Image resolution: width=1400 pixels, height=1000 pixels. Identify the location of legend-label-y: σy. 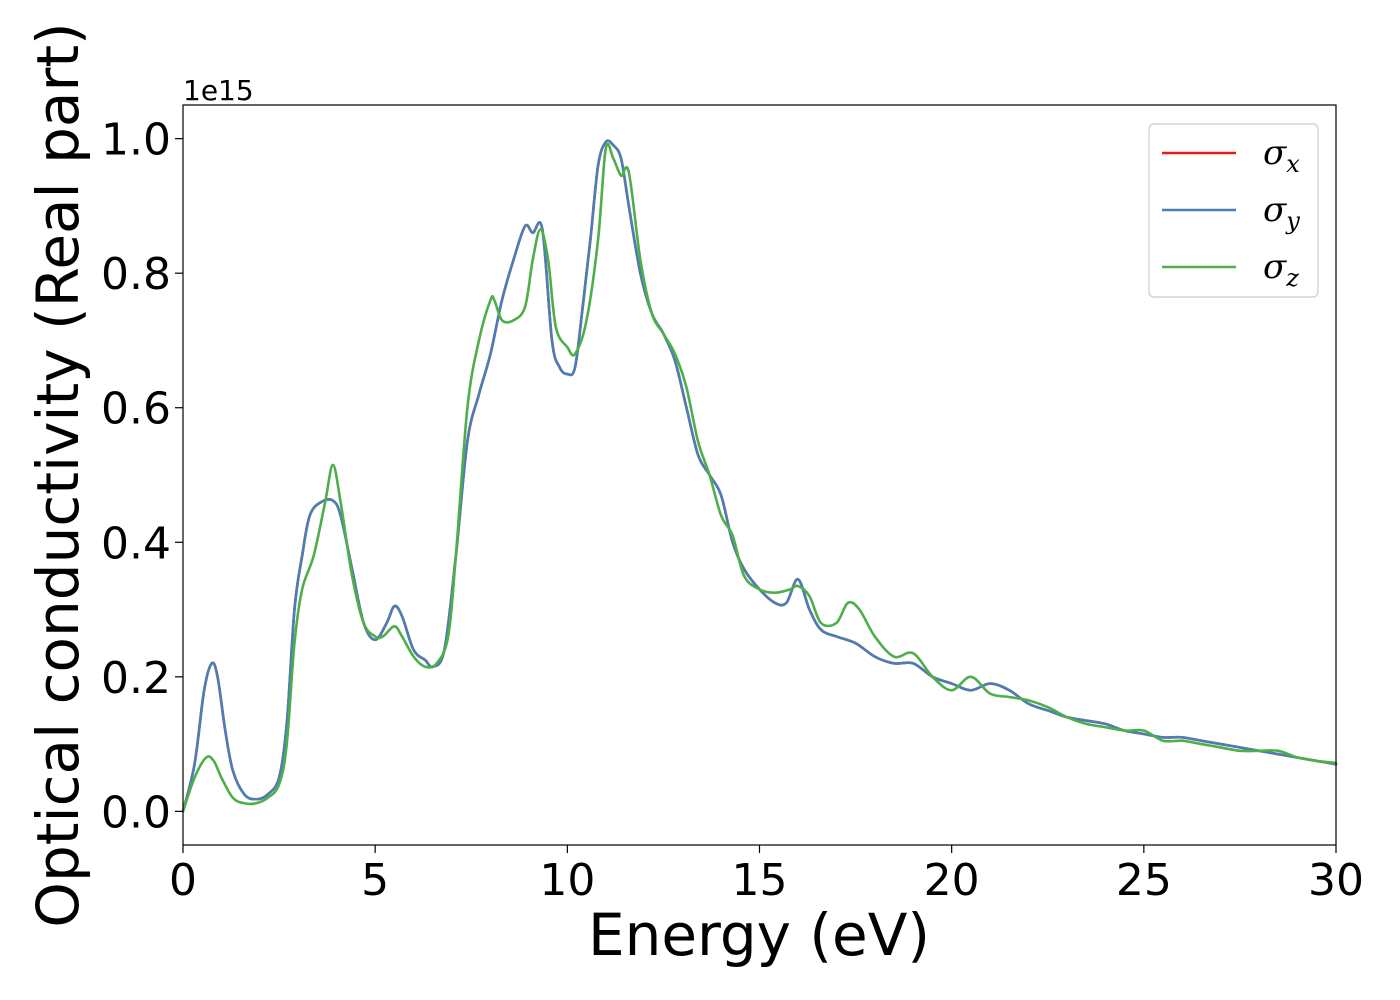
(1281, 212).